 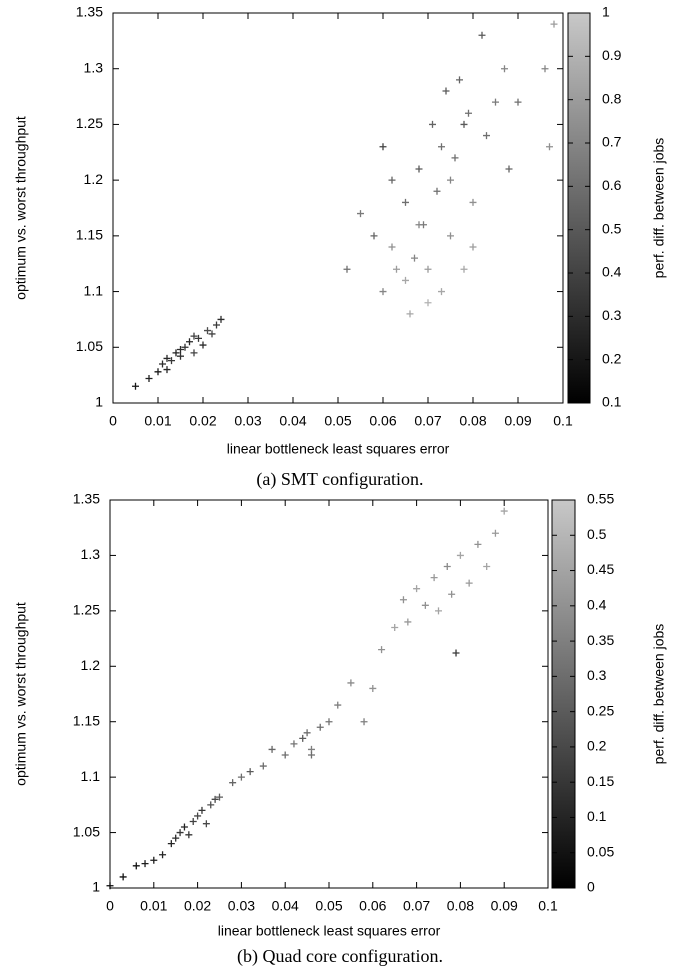 I want to click on colorbar-tick-label: 0.4, so click(x=597, y=605).